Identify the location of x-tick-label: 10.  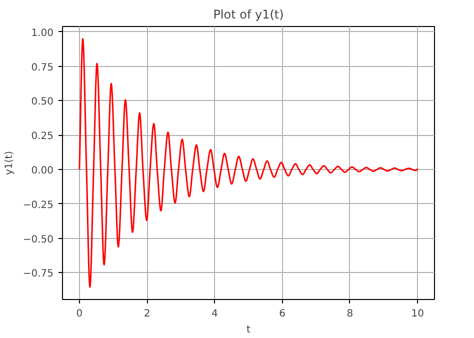
(417, 314).